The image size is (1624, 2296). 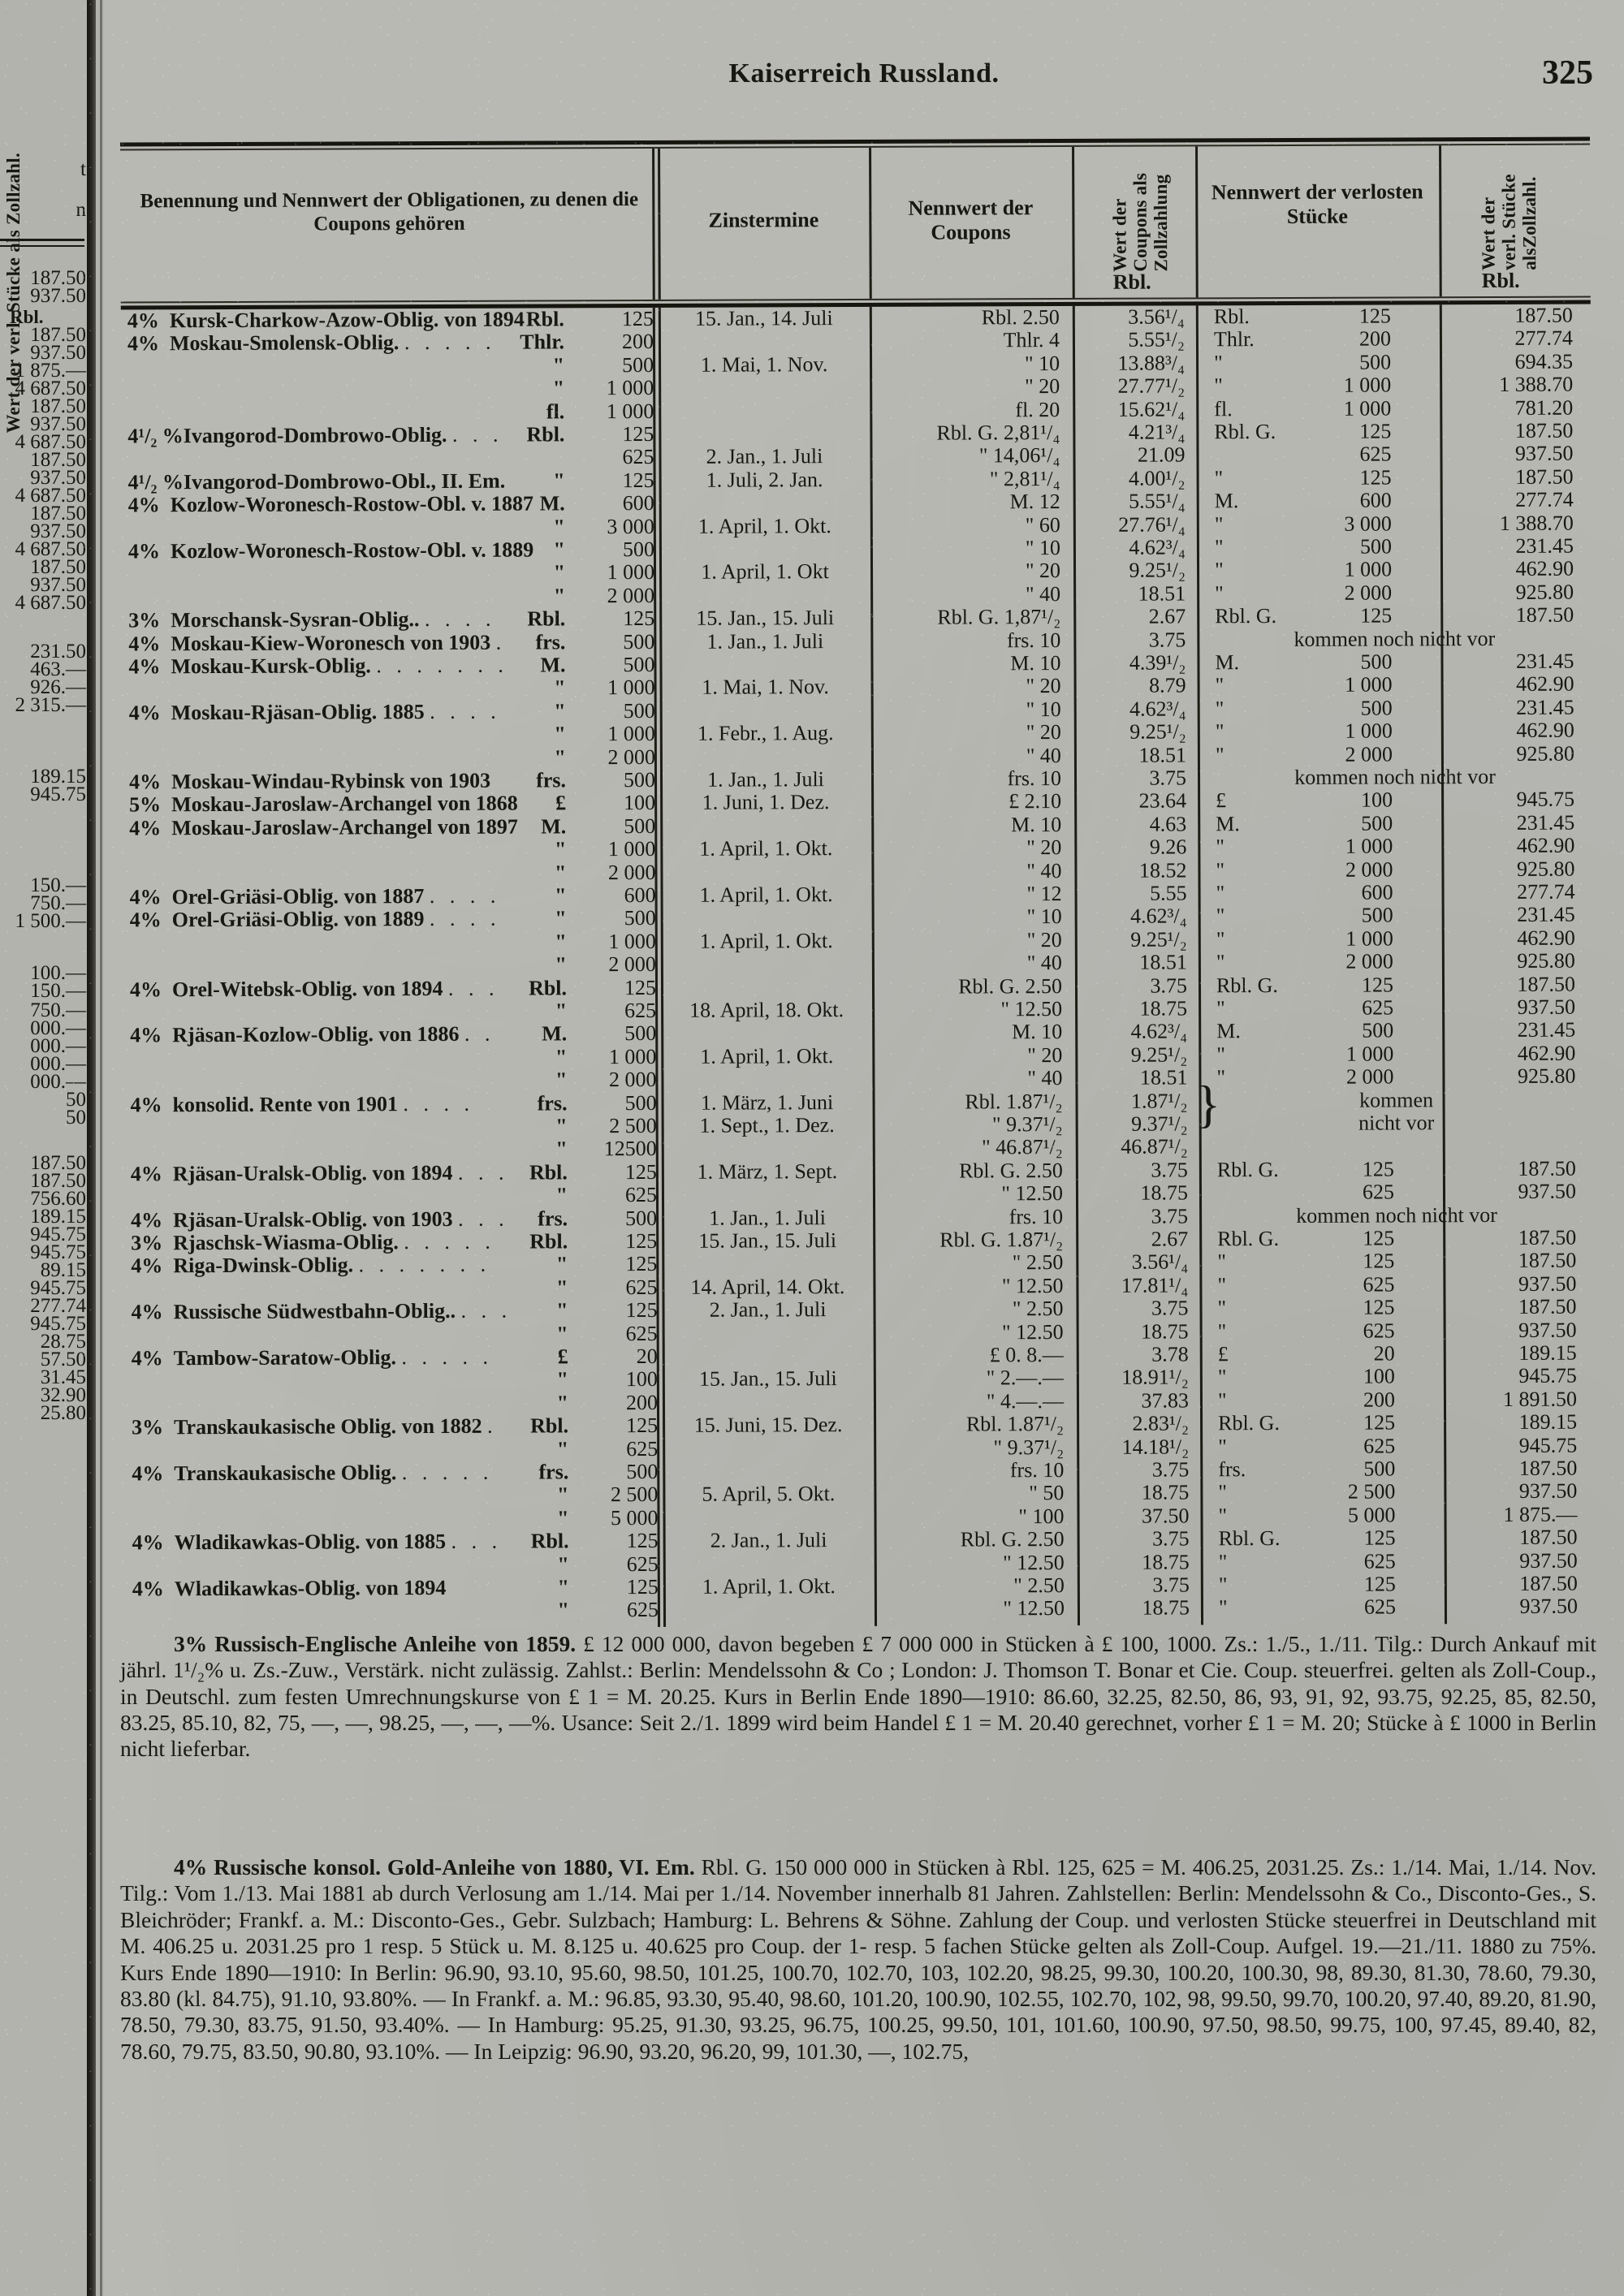 What do you see at coordinates (148, 1427) in the screenshot?
I see `interest-rate: 3%` at bounding box center [148, 1427].